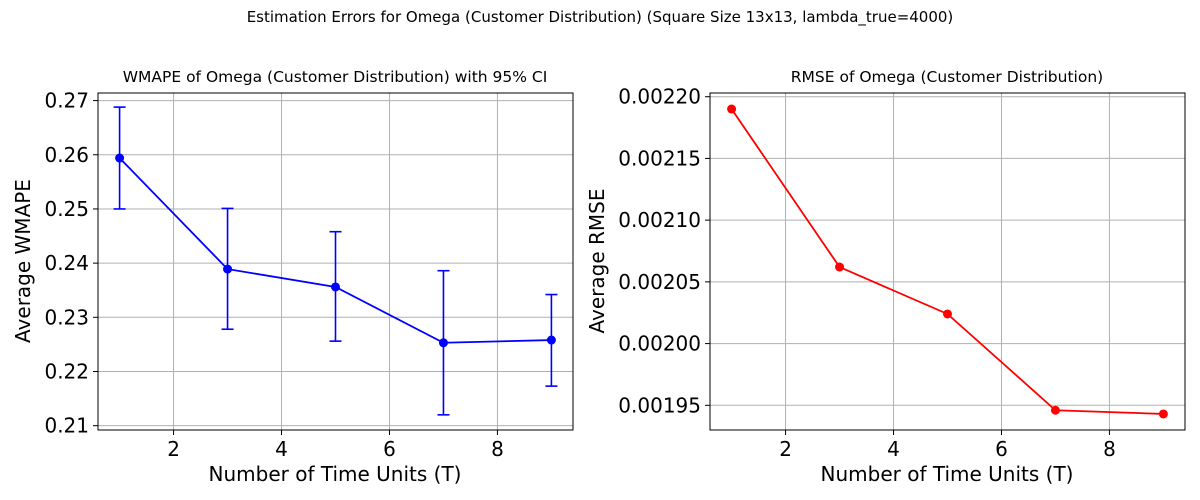 The width and height of the screenshot is (1200, 500). What do you see at coordinates (947, 474) in the screenshot?
I see `rmse-x-axis-label: Number of Time Units (T)` at bounding box center [947, 474].